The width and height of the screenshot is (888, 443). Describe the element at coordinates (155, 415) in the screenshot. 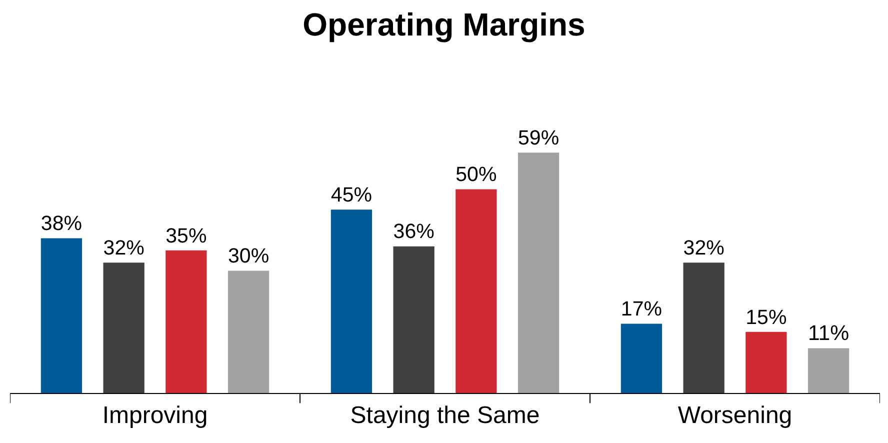

I see `x-tick-label: Improving` at that location.